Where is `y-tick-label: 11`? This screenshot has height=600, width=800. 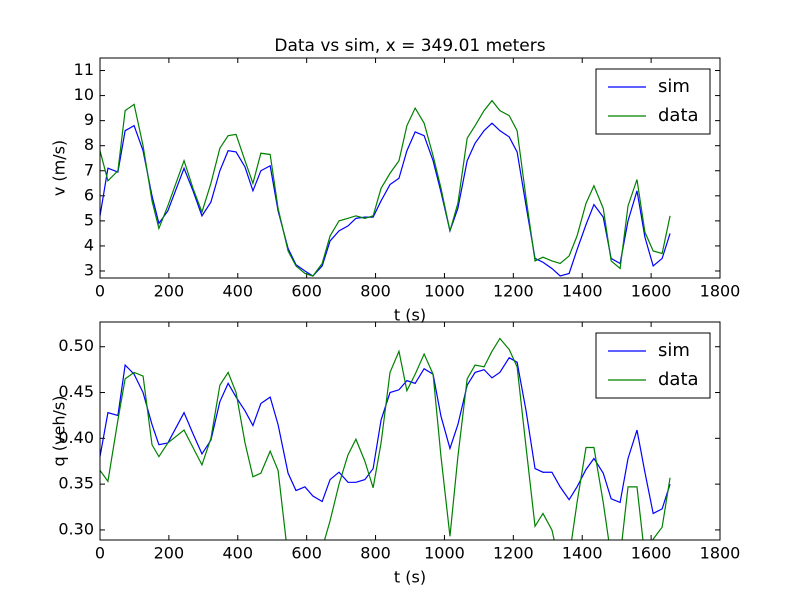
y-tick-label: 11 is located at coordinates (84, 69).